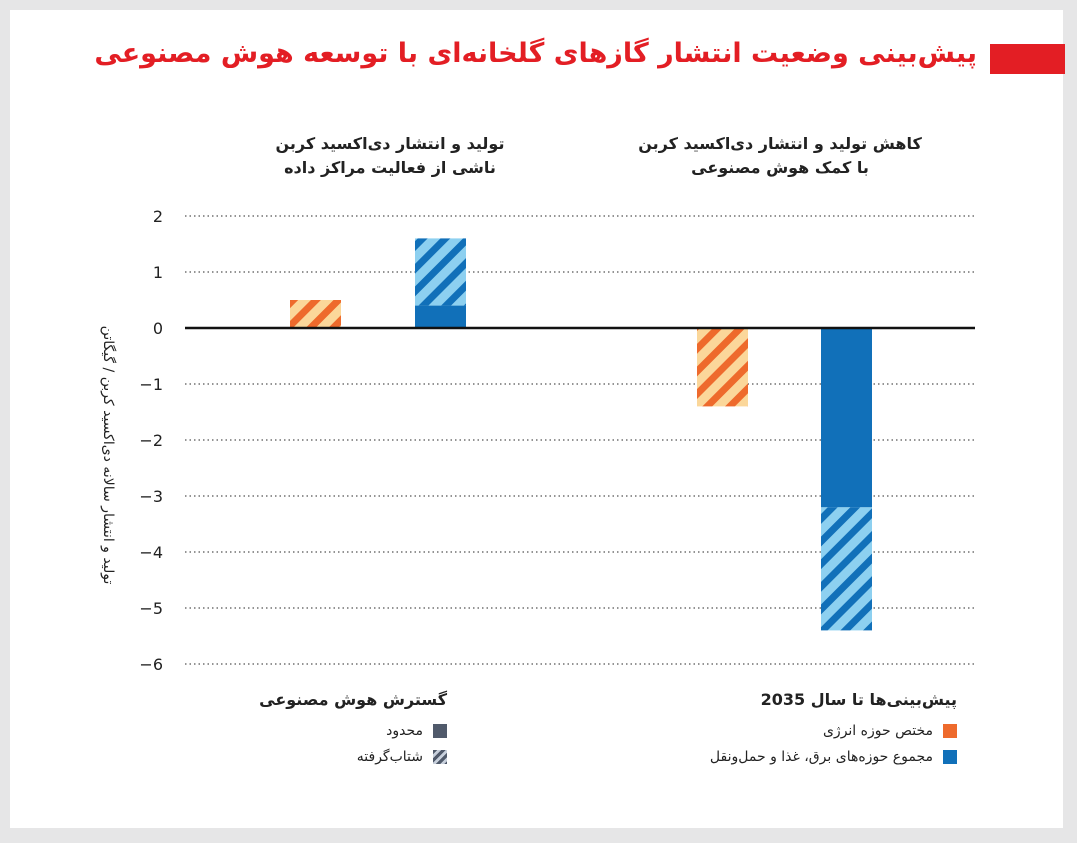 This screenshot has width=1077, height=843. I want to click on group-label-line: ناشی از فعالیت مراکز داده, so click(390, 167).